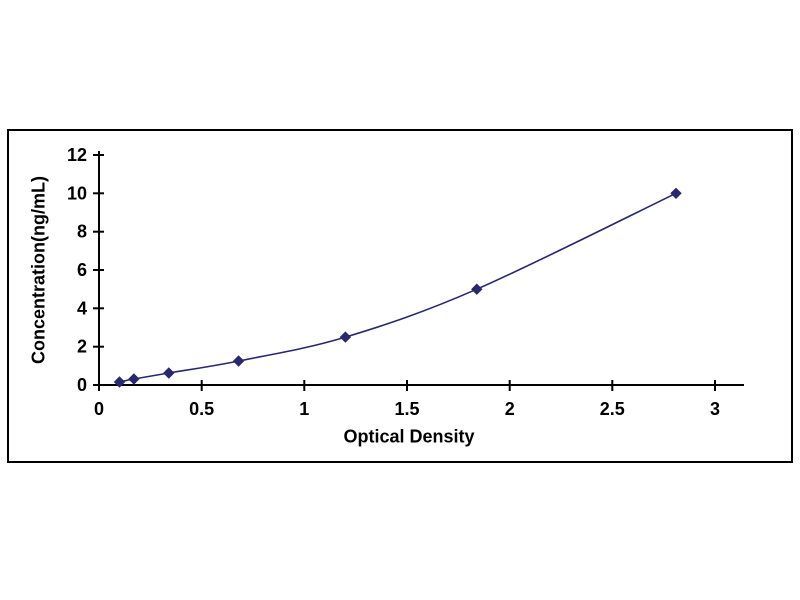 Image resolution: width=800 pixels, height=600 pixels. What do you see at coordinates (99, 409) in the screenshot?
I see `x-tick-label: 0` at bounding box center [99, 409].